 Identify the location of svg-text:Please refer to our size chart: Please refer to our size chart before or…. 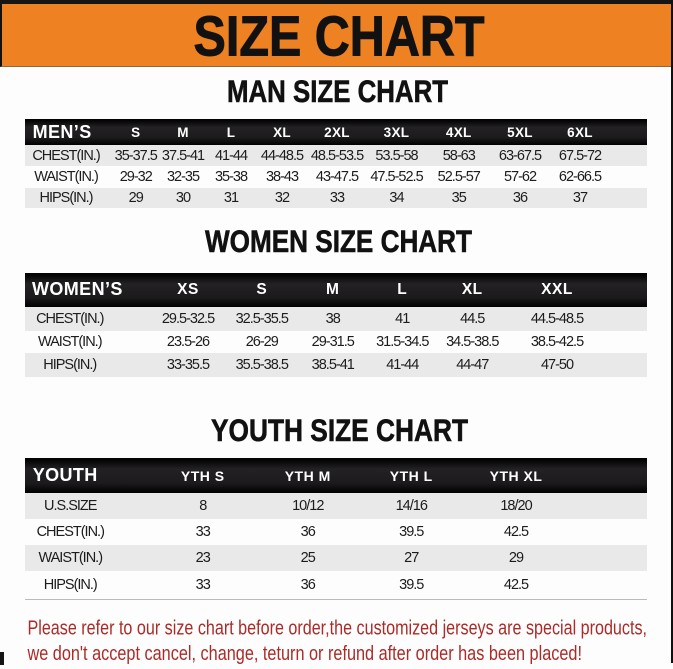
(338, 627).